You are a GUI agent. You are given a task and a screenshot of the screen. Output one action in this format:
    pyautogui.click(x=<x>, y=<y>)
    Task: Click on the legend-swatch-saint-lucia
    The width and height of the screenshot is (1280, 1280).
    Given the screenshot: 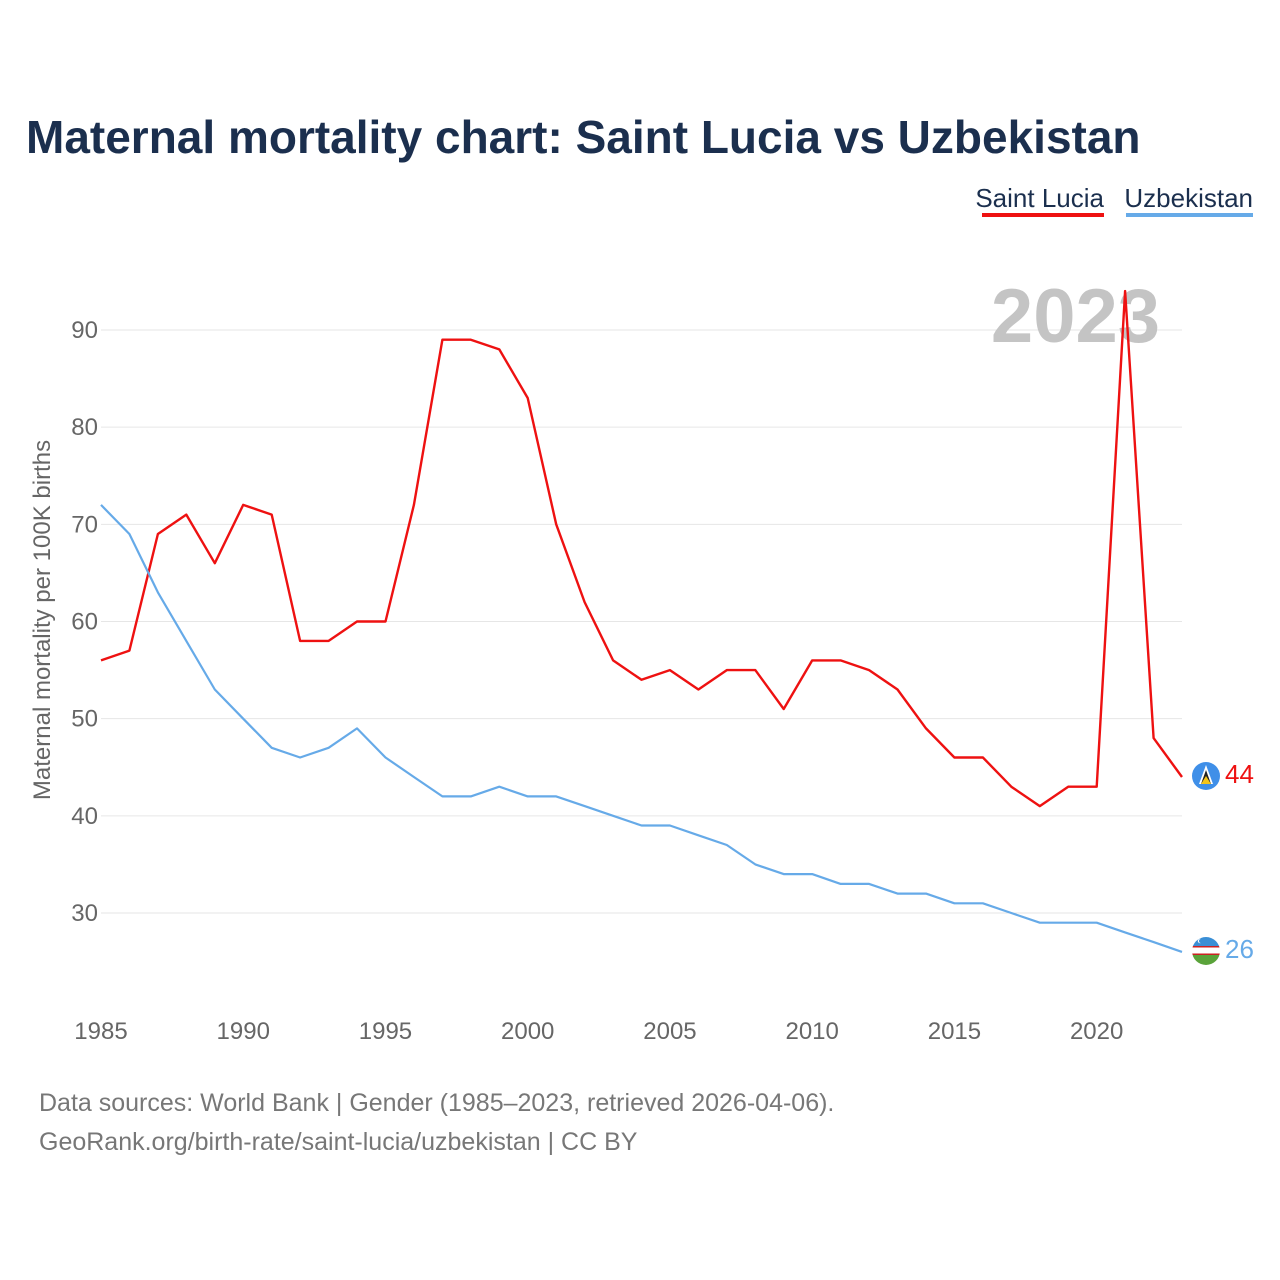 What is the action you would take?
    pyautogui.click(x=1043, y=215)
    